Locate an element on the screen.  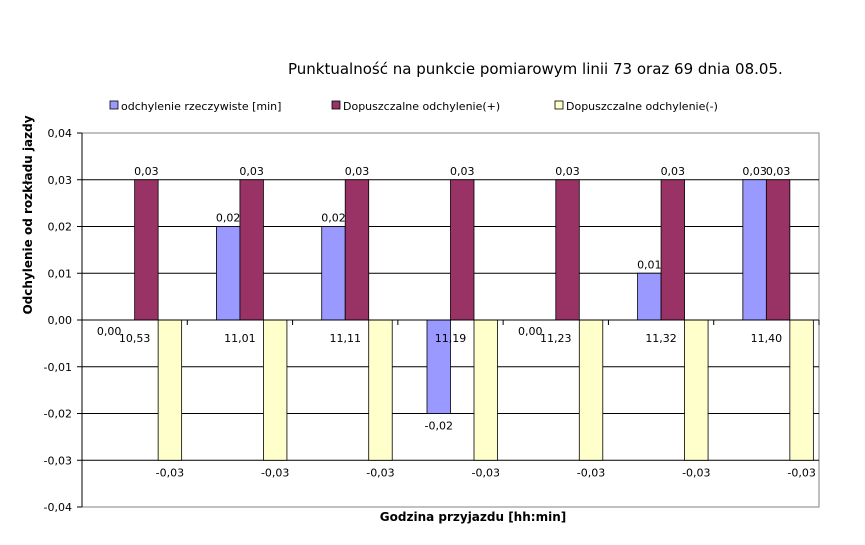
legend-label: Dopuszczalne odchylenie(-) is located at coordinates (642, 106).